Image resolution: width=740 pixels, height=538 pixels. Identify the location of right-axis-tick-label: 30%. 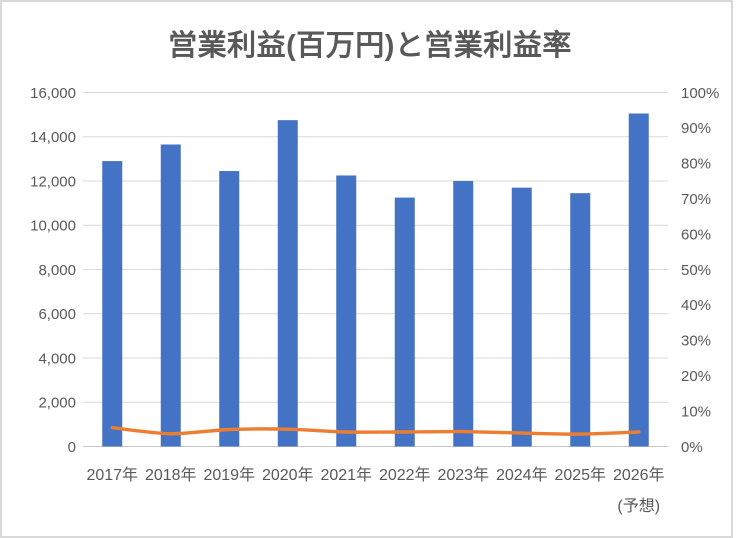
(696, 341).